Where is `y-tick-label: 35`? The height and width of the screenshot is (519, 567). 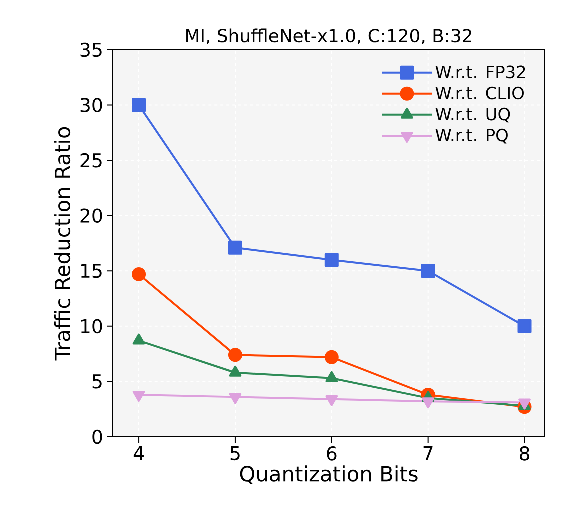
y-tick-label: 35 is located at coordinates (91, 50).